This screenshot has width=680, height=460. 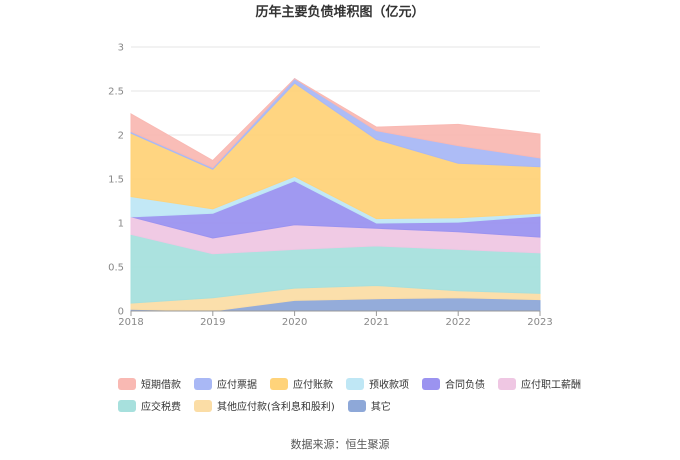 I want to click on x-tick-label: 2023, so click(x=539, y=322).